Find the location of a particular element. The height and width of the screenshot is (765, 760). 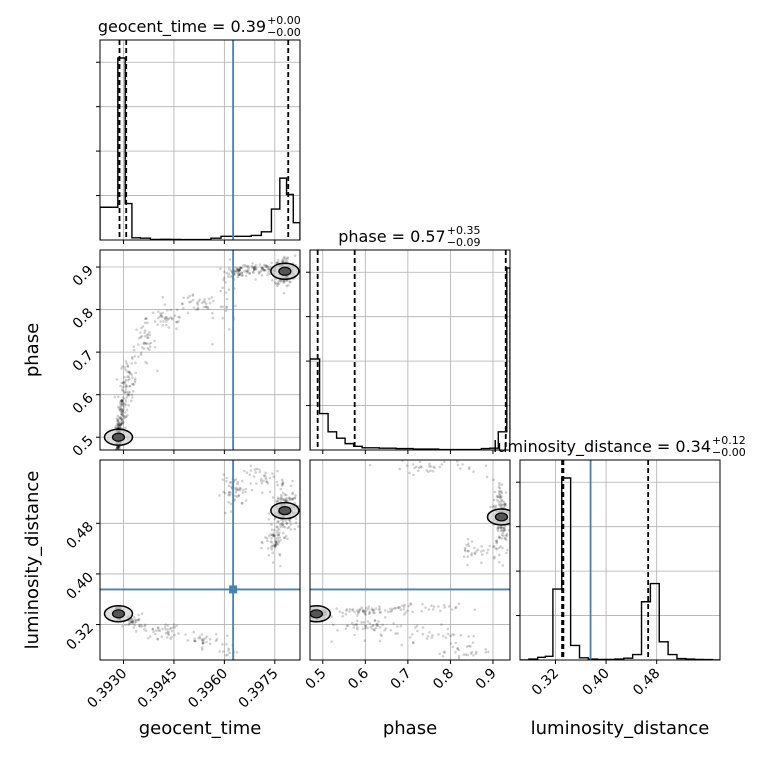

xtick-label: 0.40 is located at coordinates (596, 682).